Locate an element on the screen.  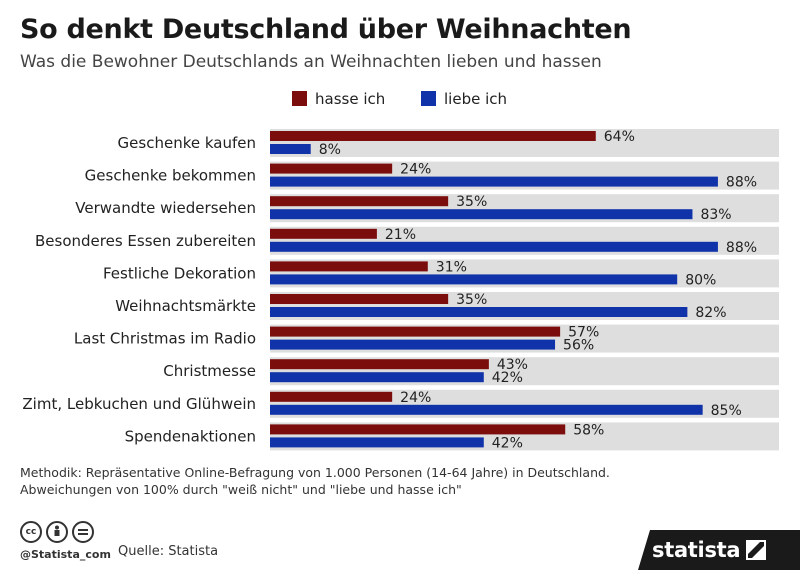
license-icons: cc is located at coordinates (57, 532).